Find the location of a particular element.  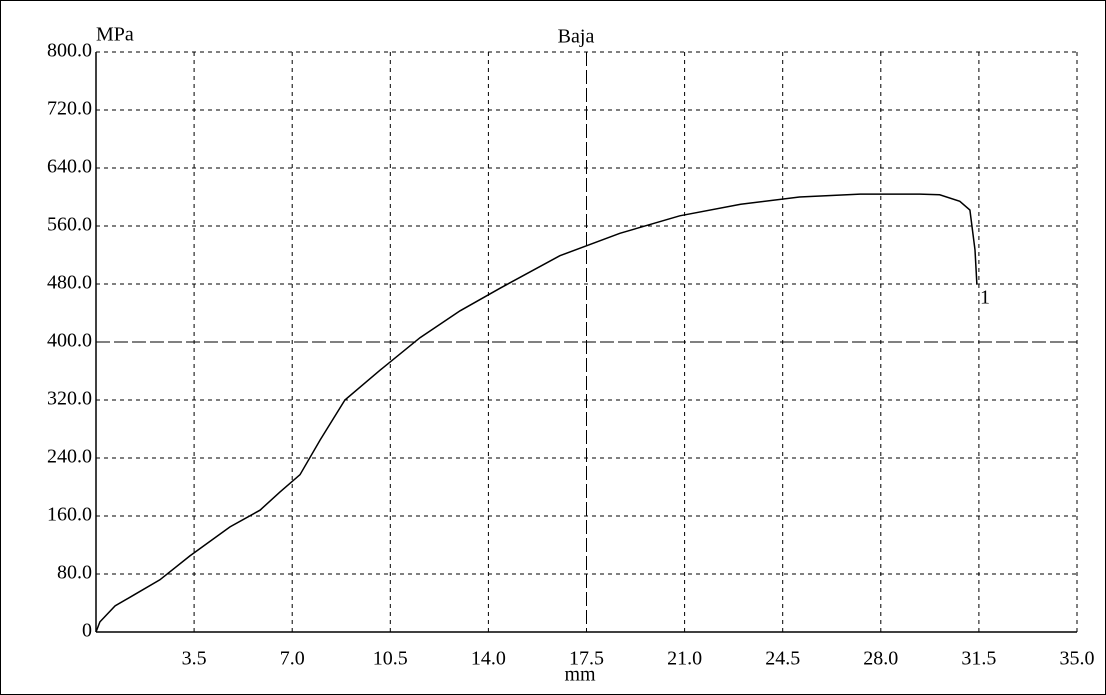

y-tick-label: 720.0 is located at coordinates (69, 109).